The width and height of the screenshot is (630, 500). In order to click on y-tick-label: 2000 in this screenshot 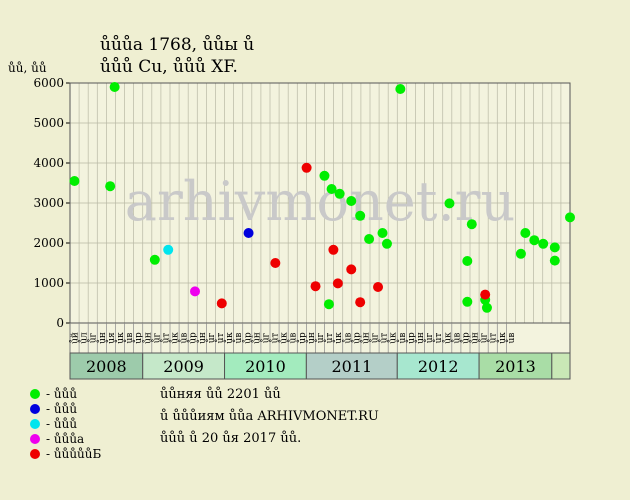, I will do `click(48, 243)`.